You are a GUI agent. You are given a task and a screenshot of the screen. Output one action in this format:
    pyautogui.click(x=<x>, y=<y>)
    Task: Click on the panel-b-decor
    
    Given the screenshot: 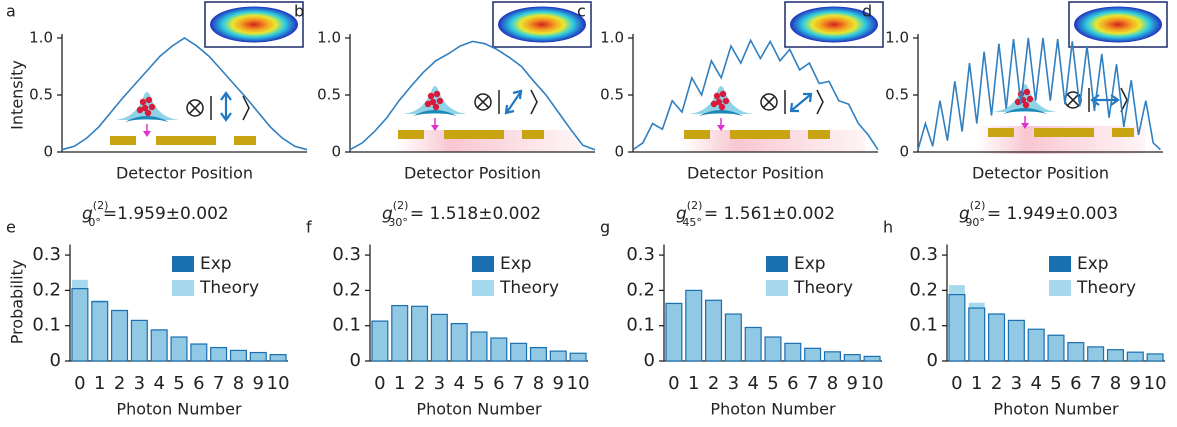 What is the action you would take?
    pyautogui.click(x=493, y=76)
    